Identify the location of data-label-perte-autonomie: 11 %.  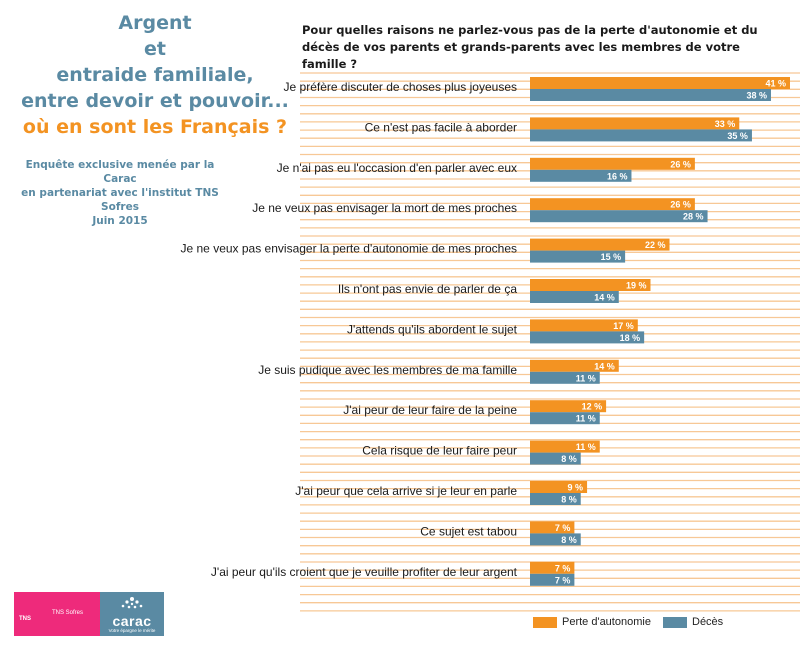
(586, 447).